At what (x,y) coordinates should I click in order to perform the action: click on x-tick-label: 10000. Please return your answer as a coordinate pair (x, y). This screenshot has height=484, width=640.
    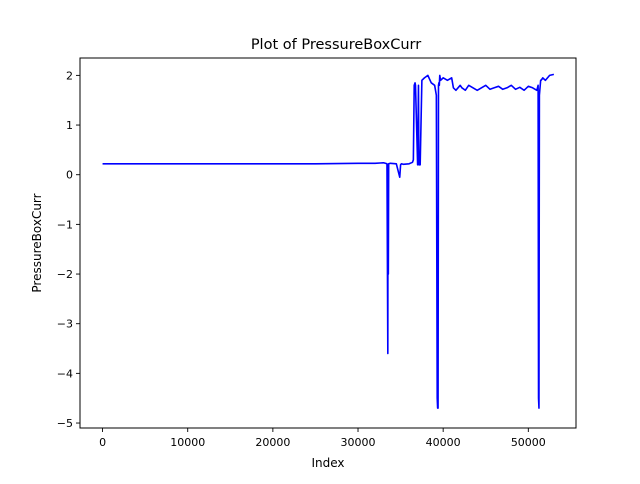
    Looking at the image, I should click on (187, 442).